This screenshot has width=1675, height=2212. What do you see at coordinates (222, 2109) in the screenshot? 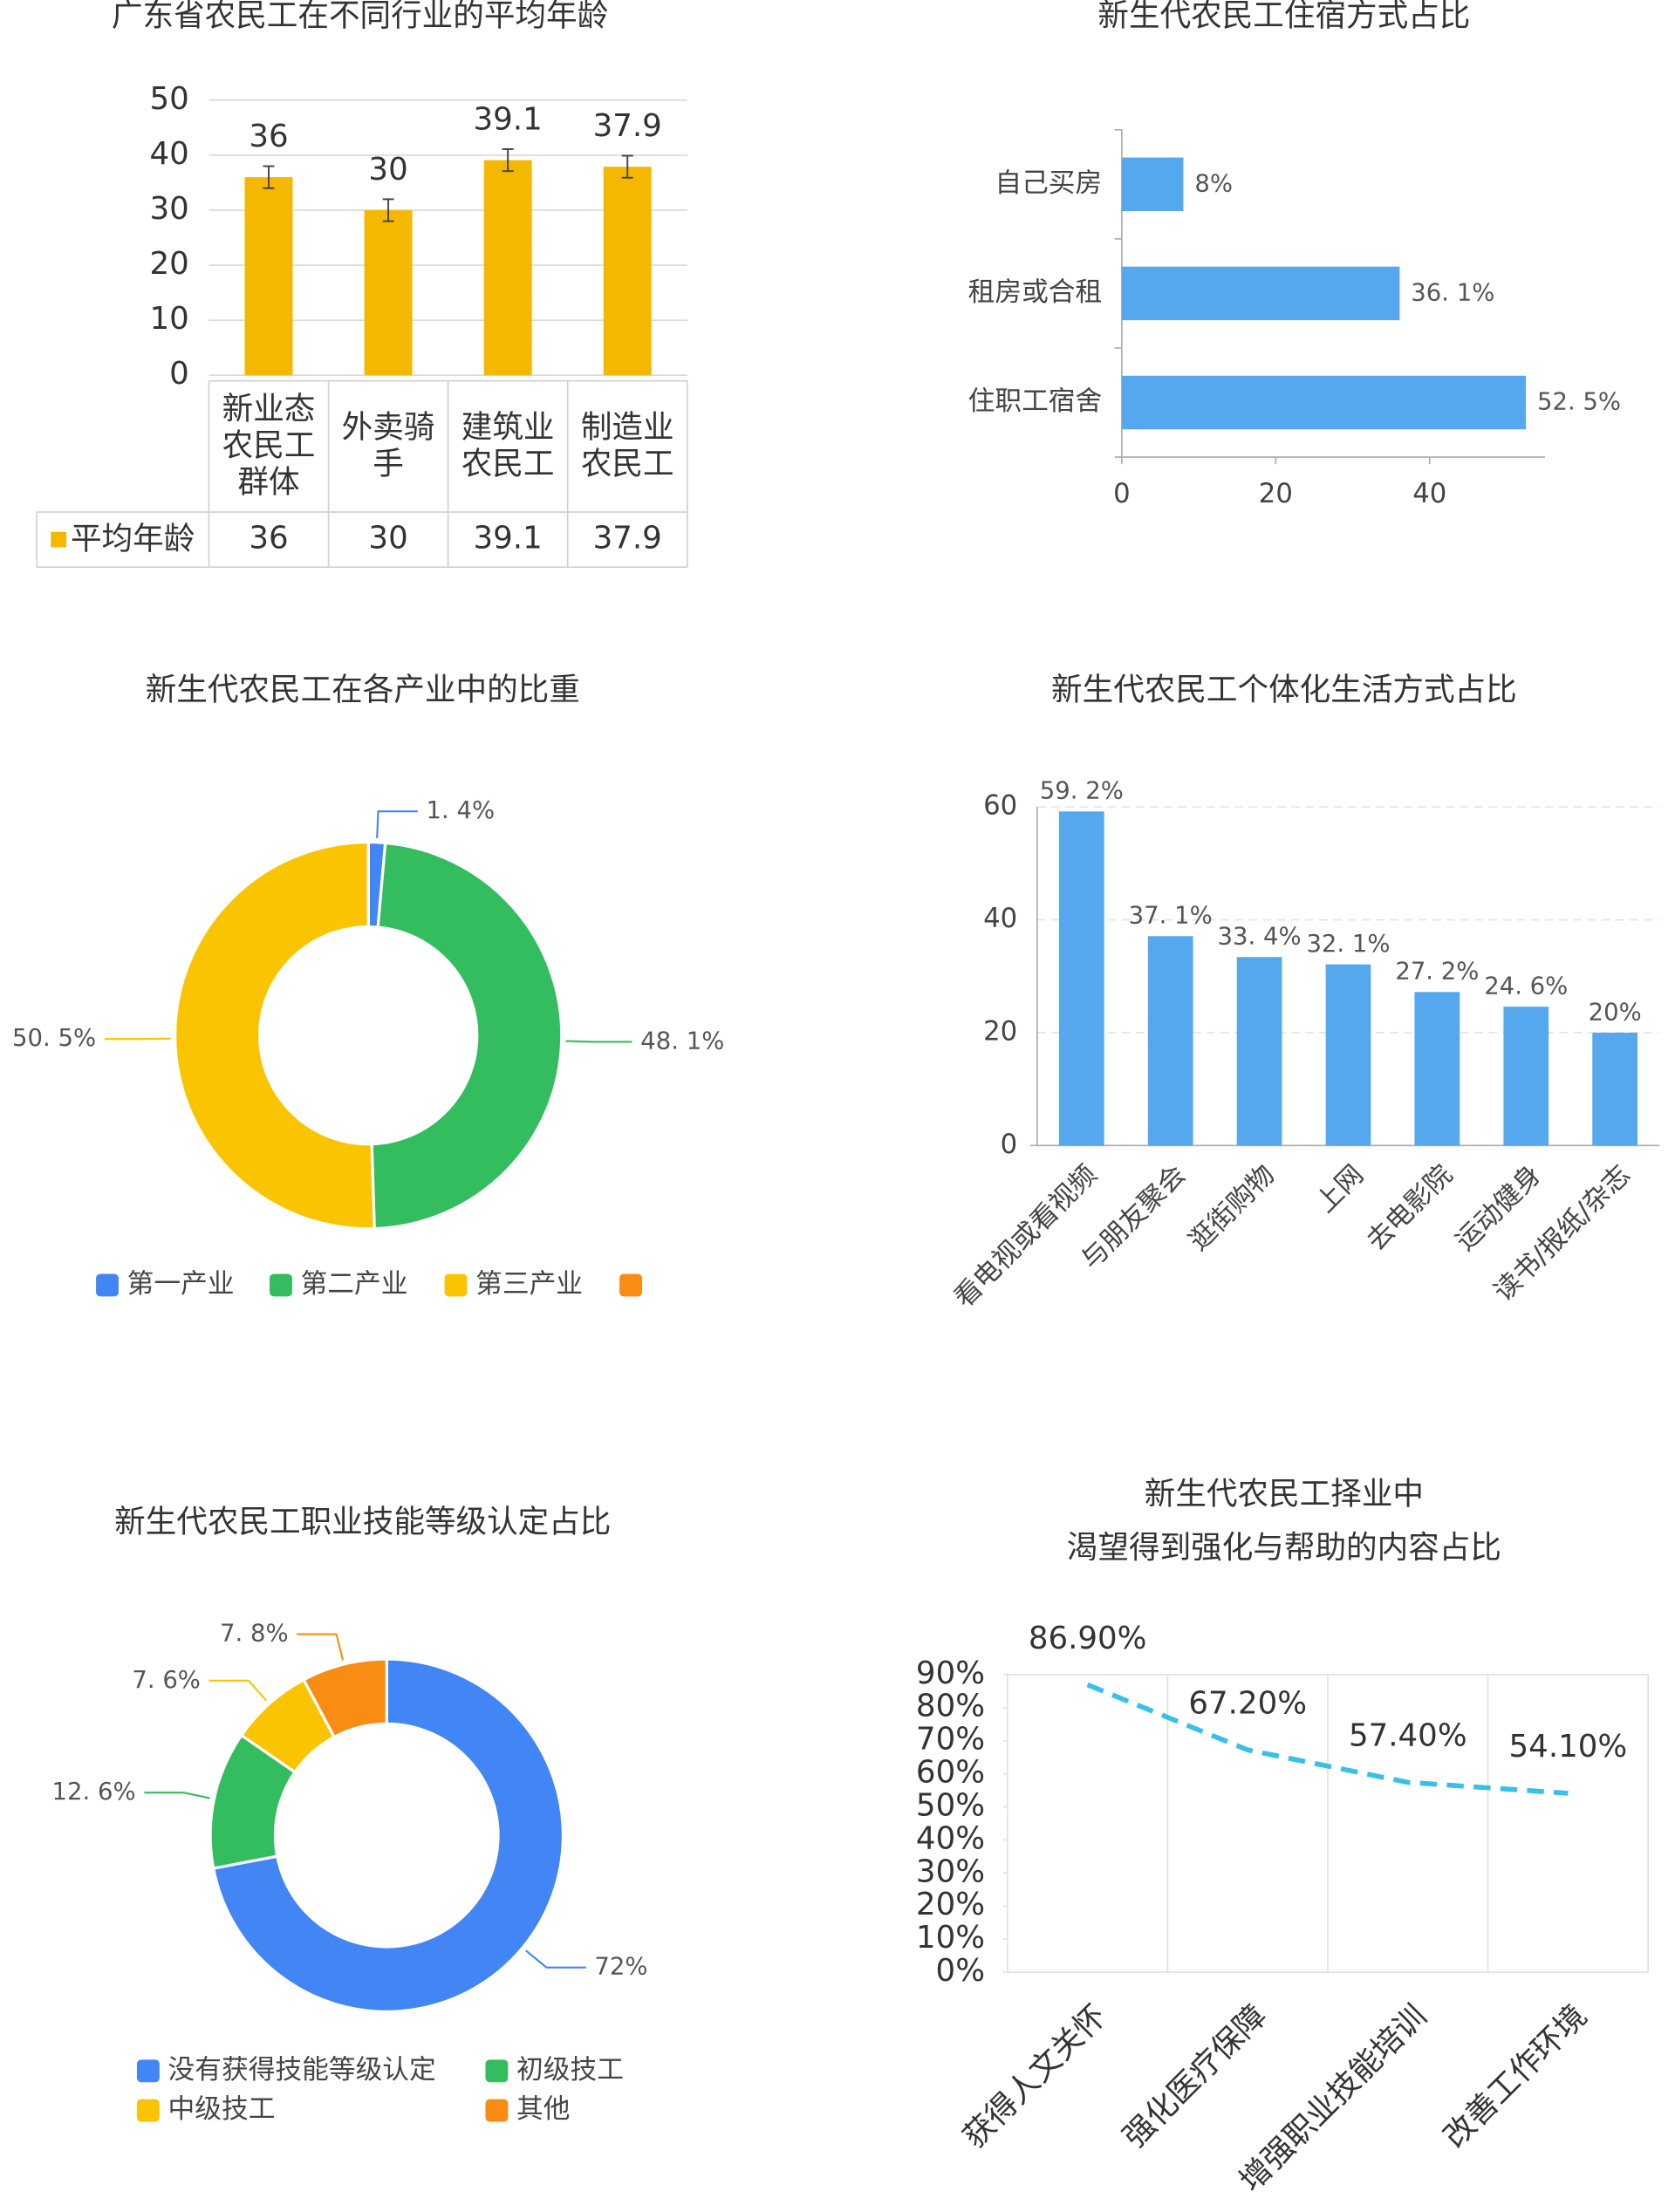
I see `legend-label: 中级技工` at bounding box center [222, 2109].